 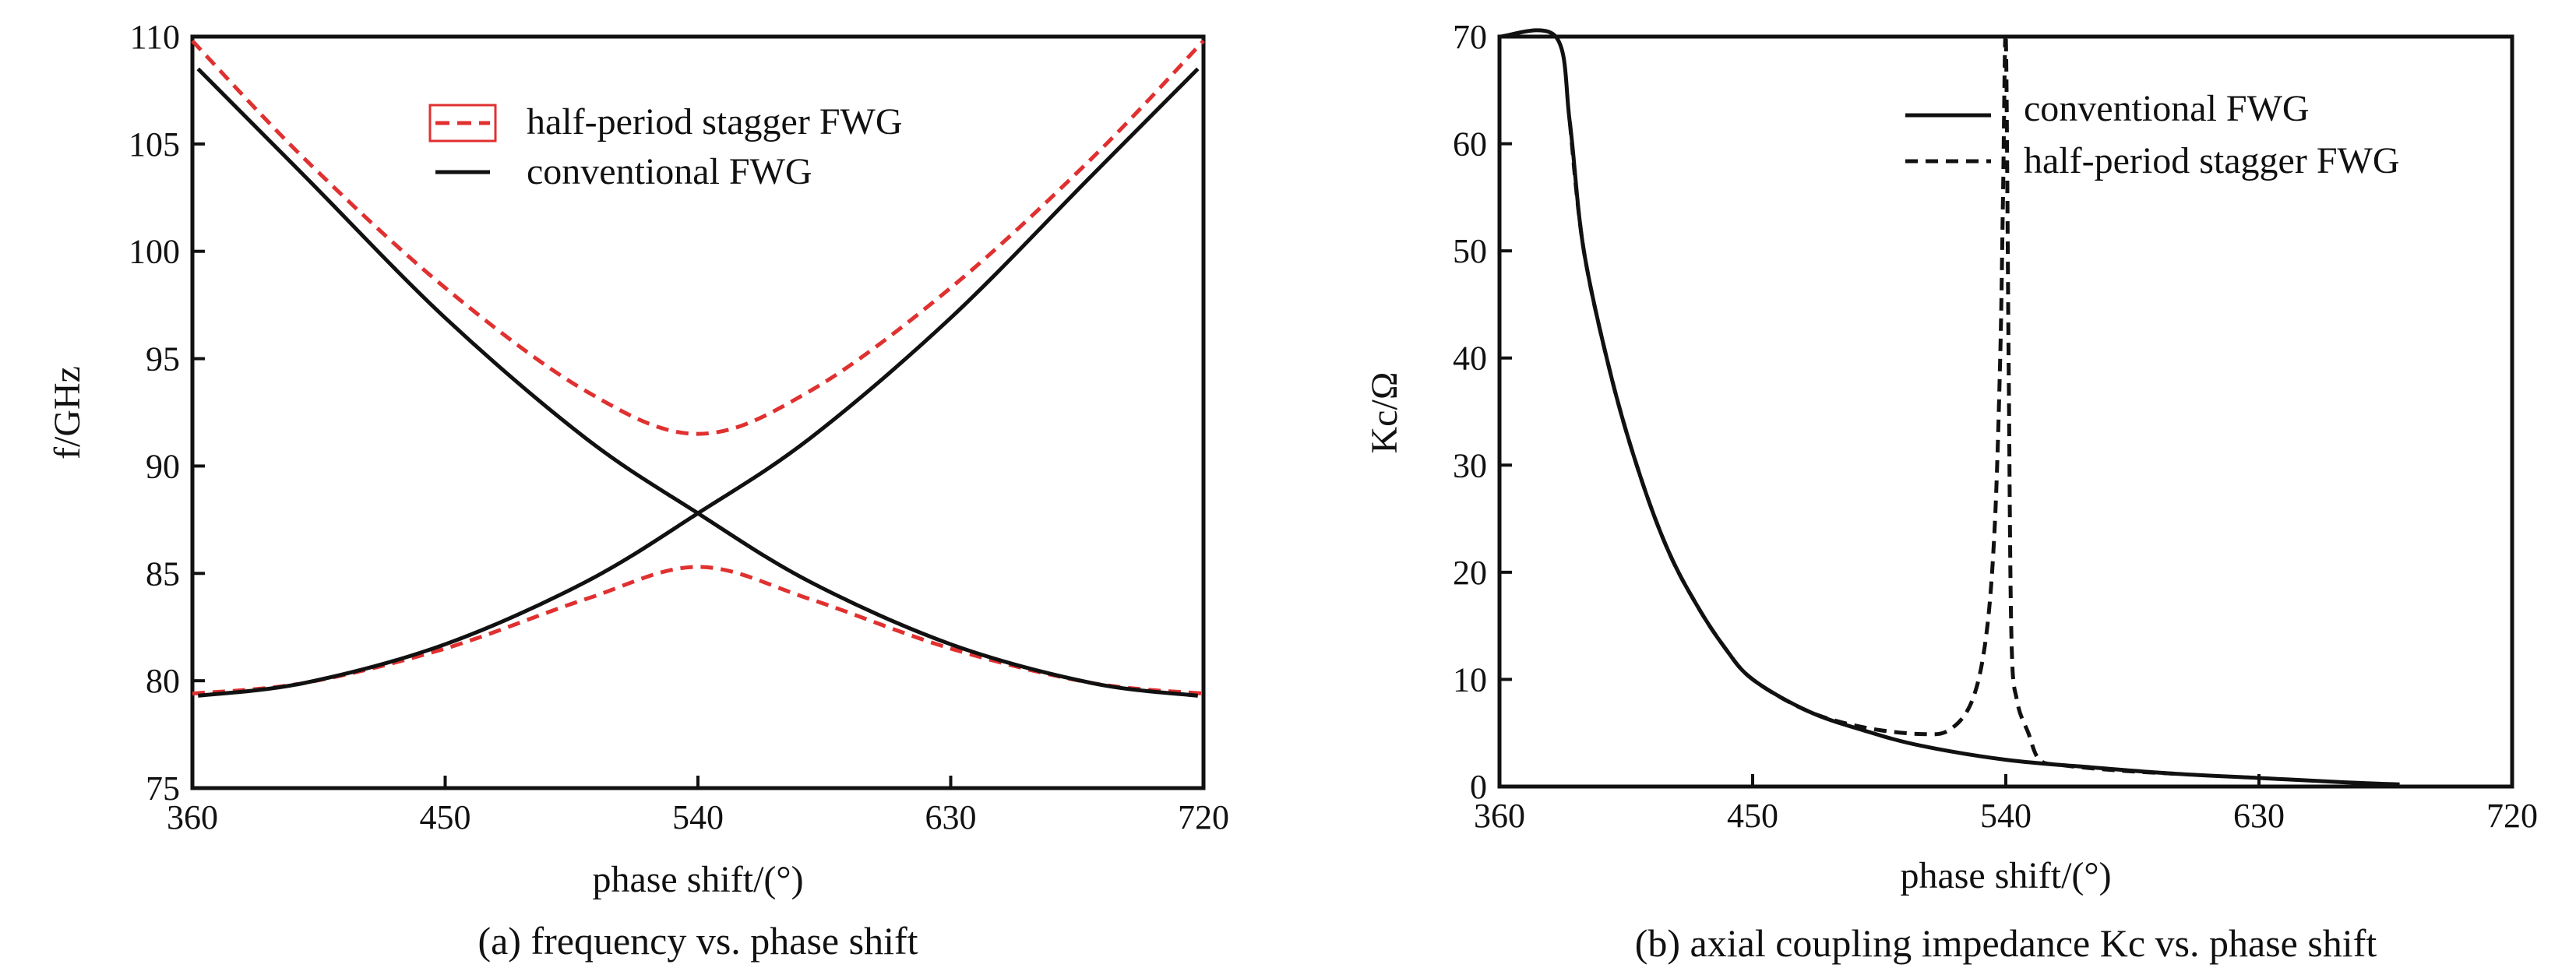 I want to click on y-tick-label: 60, so click(x=1470, y=144).